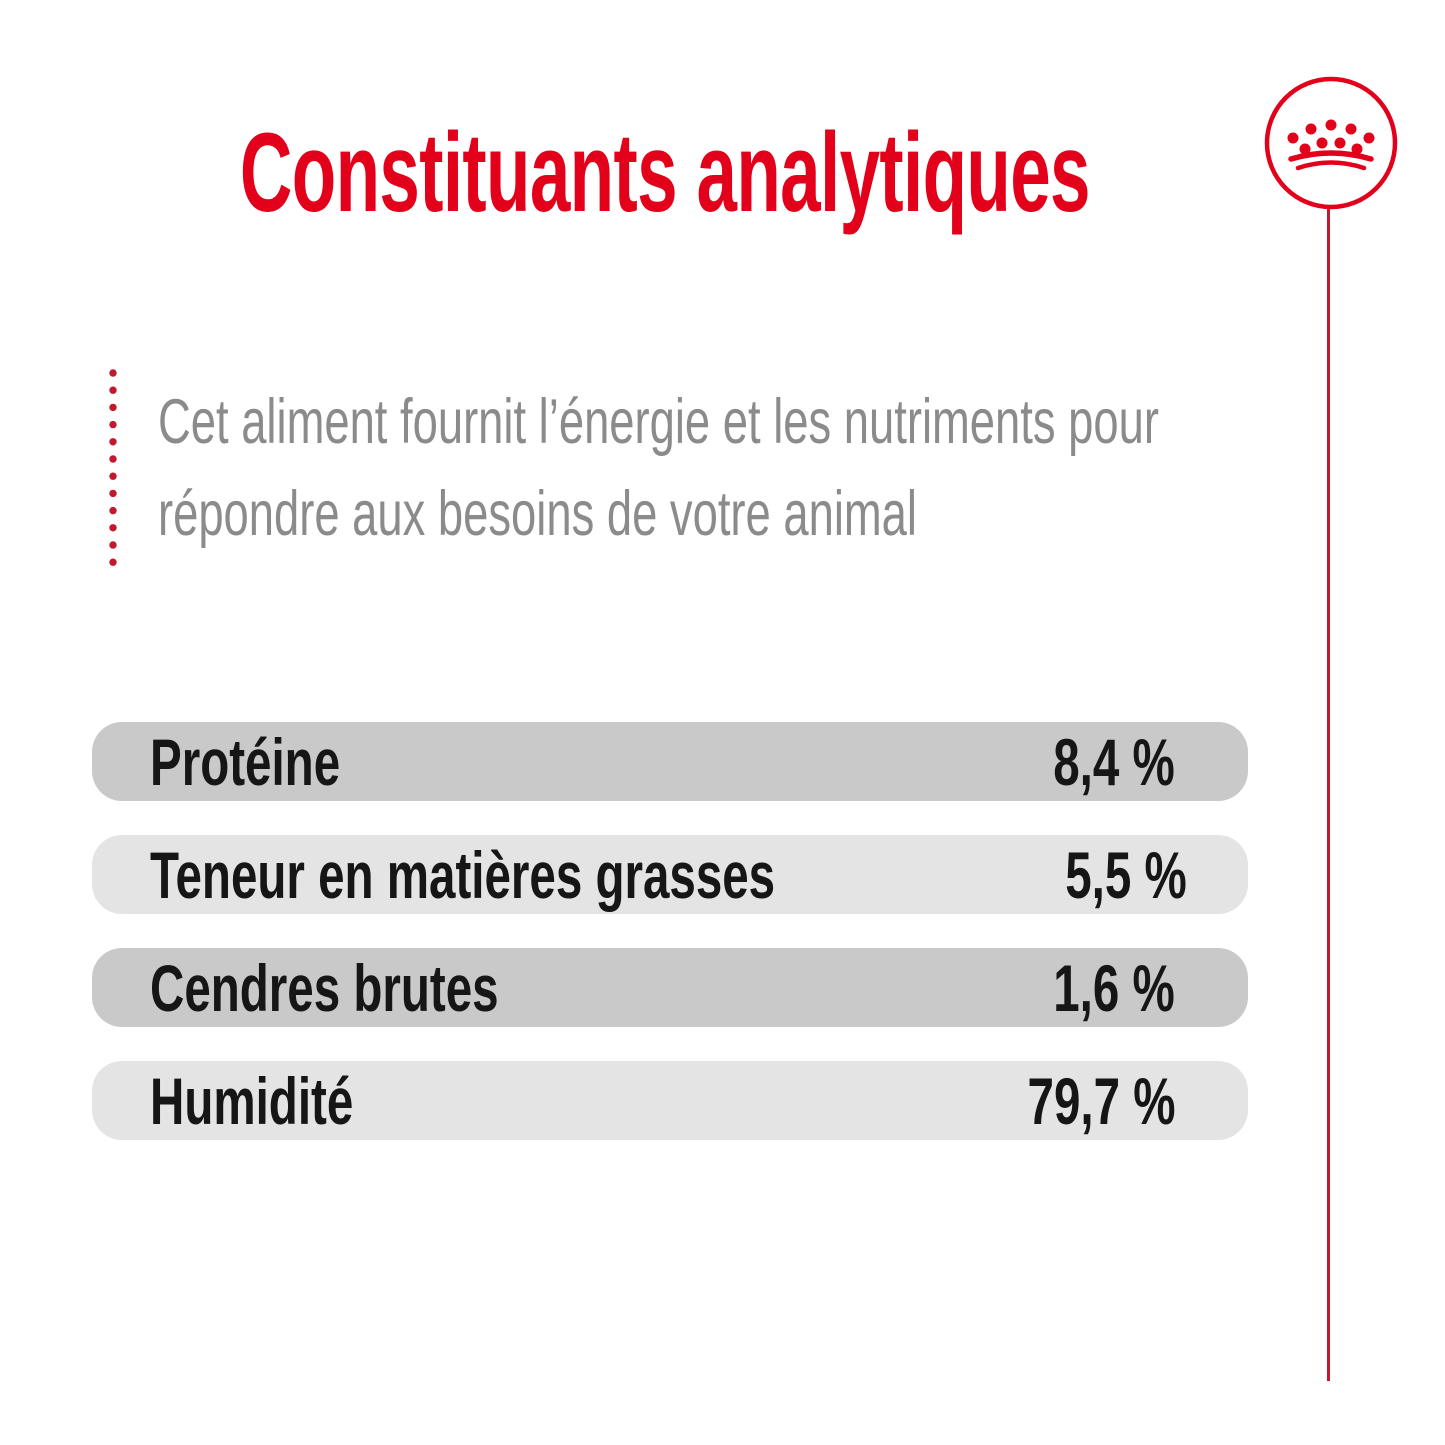  I want to click on nutrient-value: 5,5 %, so click(1126, 874).